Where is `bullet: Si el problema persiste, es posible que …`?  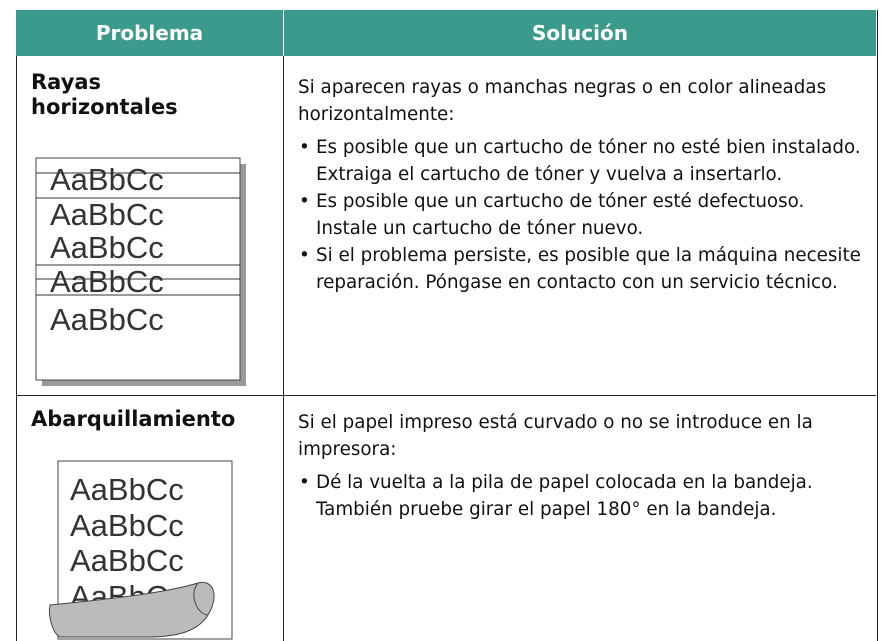
bullet: Si el problema persiste, es posible que … is located at coordinates (581, 269).